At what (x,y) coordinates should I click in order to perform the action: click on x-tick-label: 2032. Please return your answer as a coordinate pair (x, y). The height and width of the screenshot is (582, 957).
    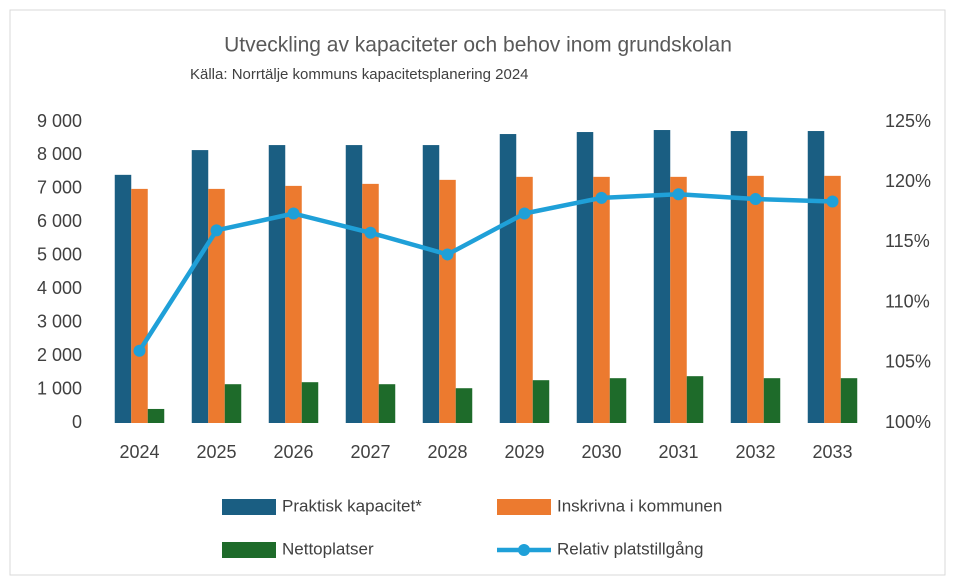
    Looking at the image, I should click on (755, 452).